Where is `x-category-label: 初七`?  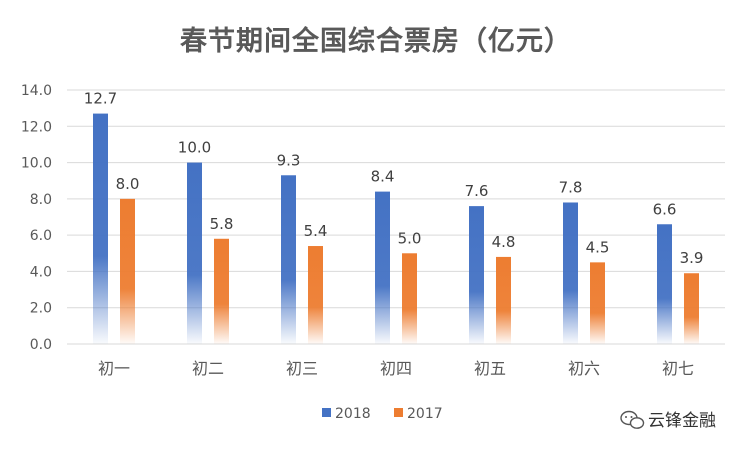
x-category-label: 初七 is located at coordinates (678, 368).